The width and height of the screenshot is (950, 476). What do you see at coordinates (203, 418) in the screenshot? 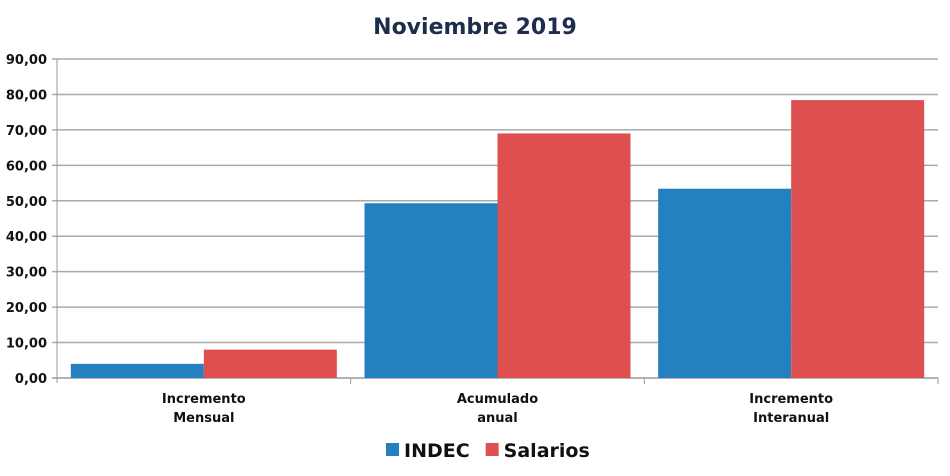
I see `x-tick-label: Mensual` at bounding box center [203, 418].